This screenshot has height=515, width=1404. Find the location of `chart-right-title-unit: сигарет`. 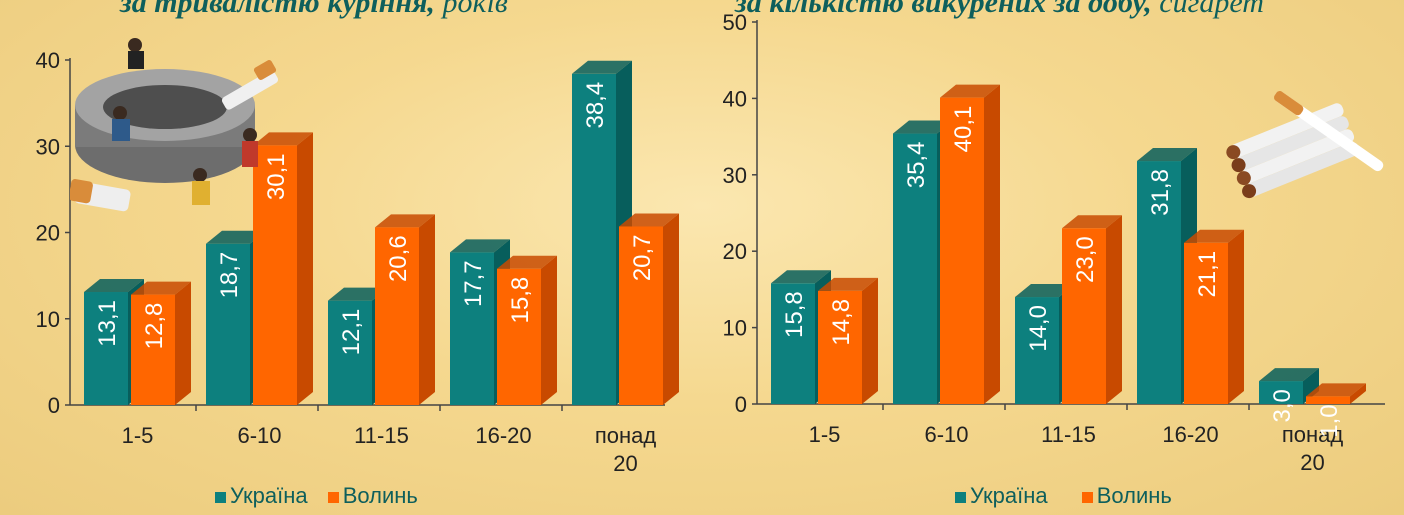

chart-right-title-unit: сигарет is located at coordinates (1211, 9).